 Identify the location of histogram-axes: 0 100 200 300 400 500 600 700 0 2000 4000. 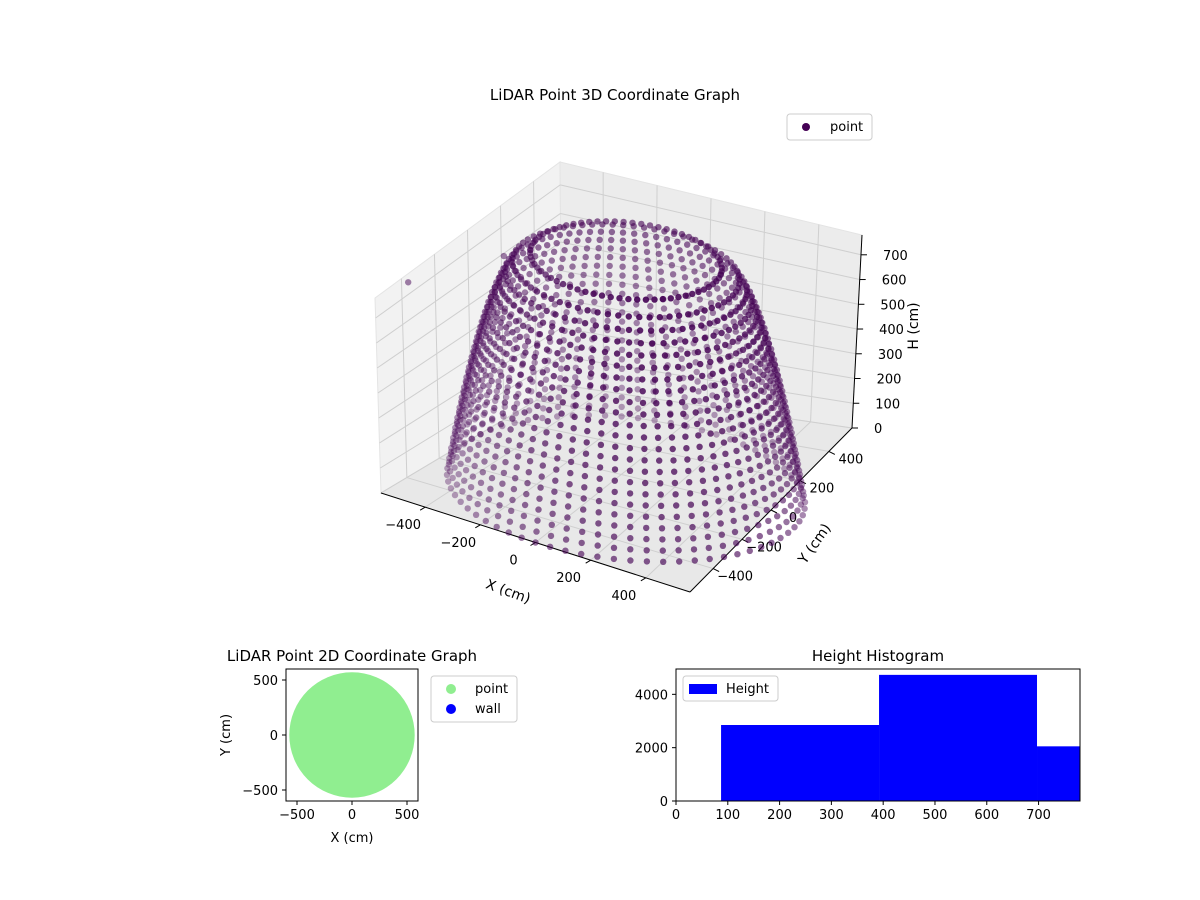
(843, 755).